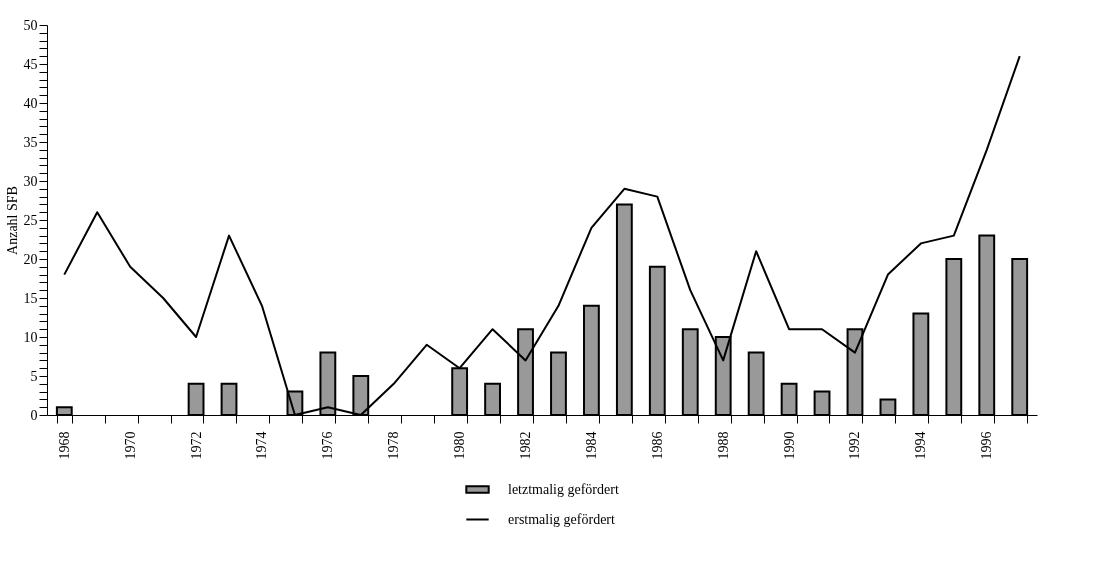 The height and width of the screenshot is (580, 1093). What do you see at coordinates (987, 445) in the screenshot?
I see `x-tick-label: 1996` at bounding box center [987, 445].